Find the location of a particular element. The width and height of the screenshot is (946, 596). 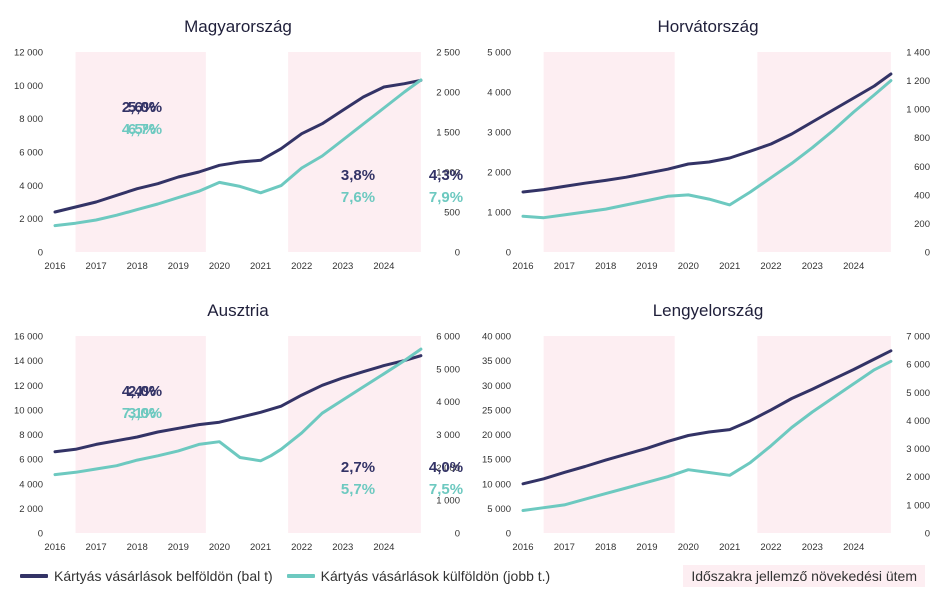

chart2-y-right-tick: 200 is located at coordinates (922, 224).